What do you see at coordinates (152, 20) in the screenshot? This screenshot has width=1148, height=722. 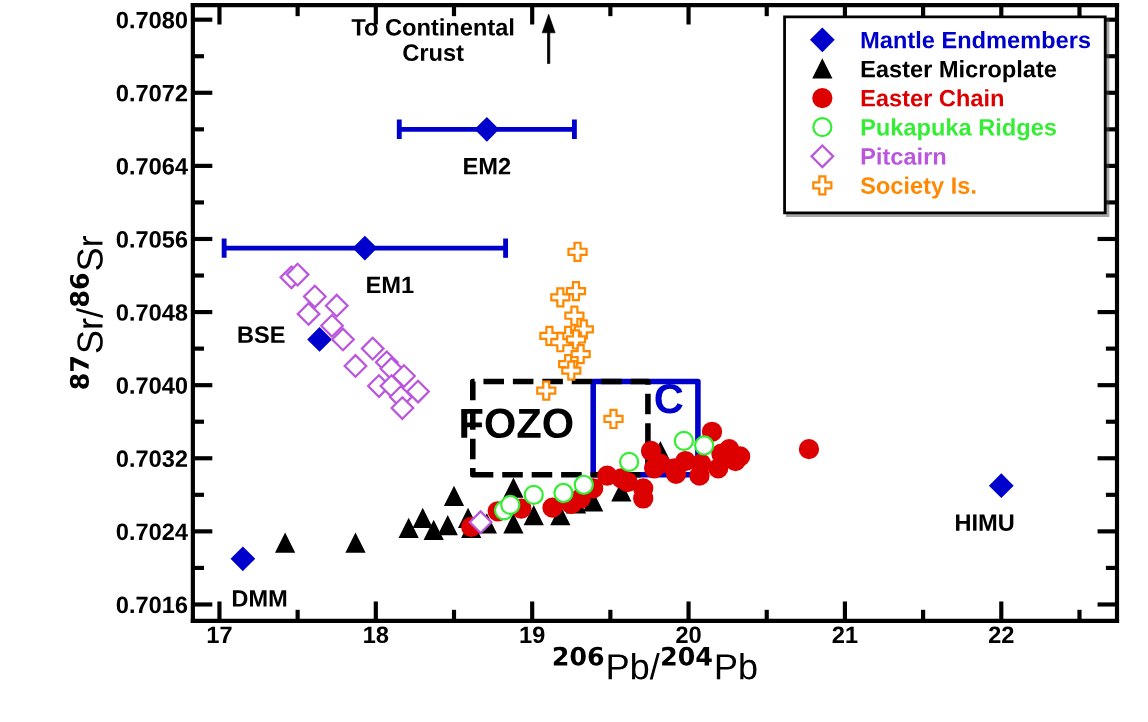 I see `y-tick-label: 0.7080` at bounding box center [152, 20].